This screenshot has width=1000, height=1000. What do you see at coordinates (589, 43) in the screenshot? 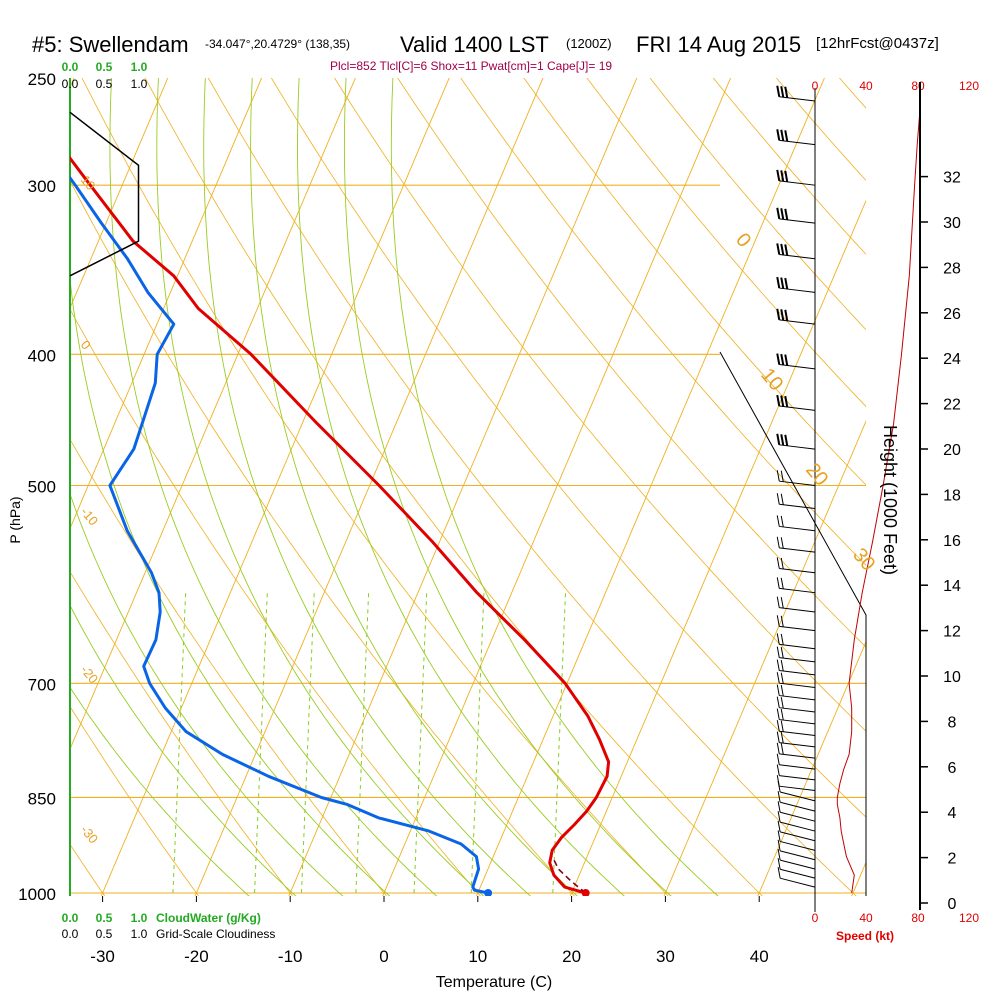
I see `valid-zulu: (1200Z)` at bounding box center [589, 43].